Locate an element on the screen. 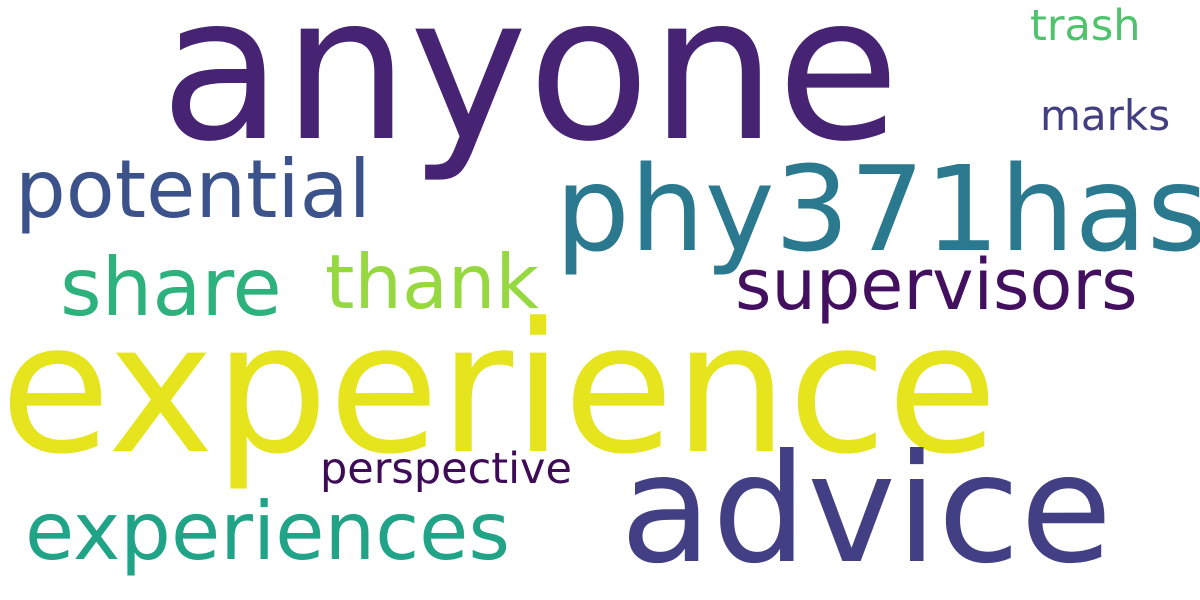  word-supervisors: supervisors is located at coordinates (936, 285).